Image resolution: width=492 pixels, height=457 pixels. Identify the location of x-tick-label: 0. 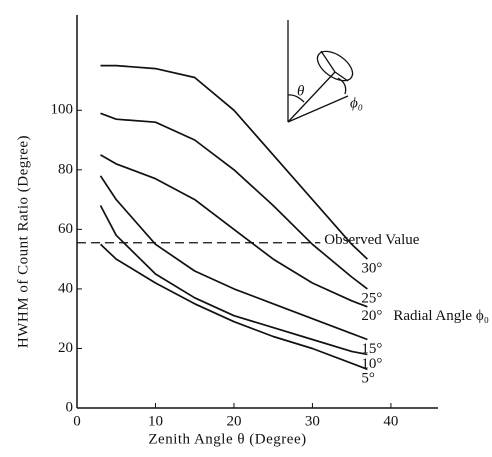
(77, 421).